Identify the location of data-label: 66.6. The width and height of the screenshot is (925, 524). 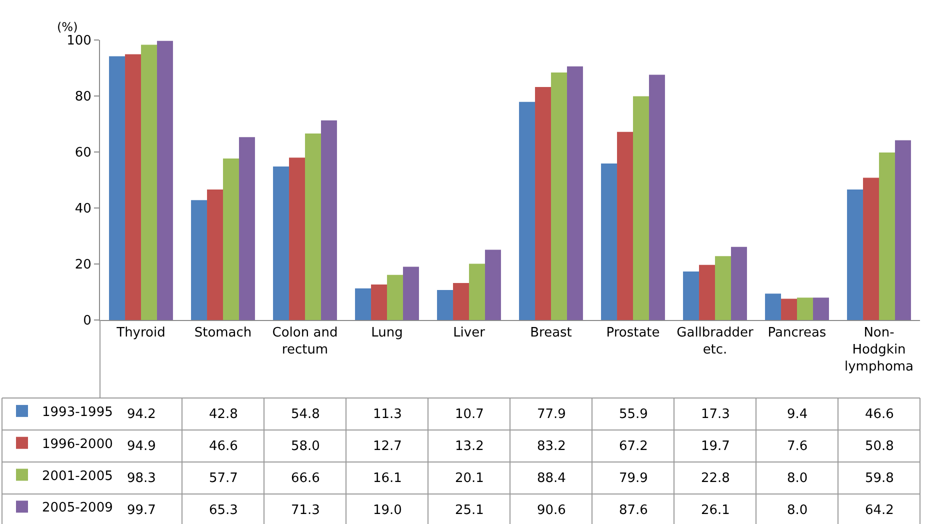
(305, 478).